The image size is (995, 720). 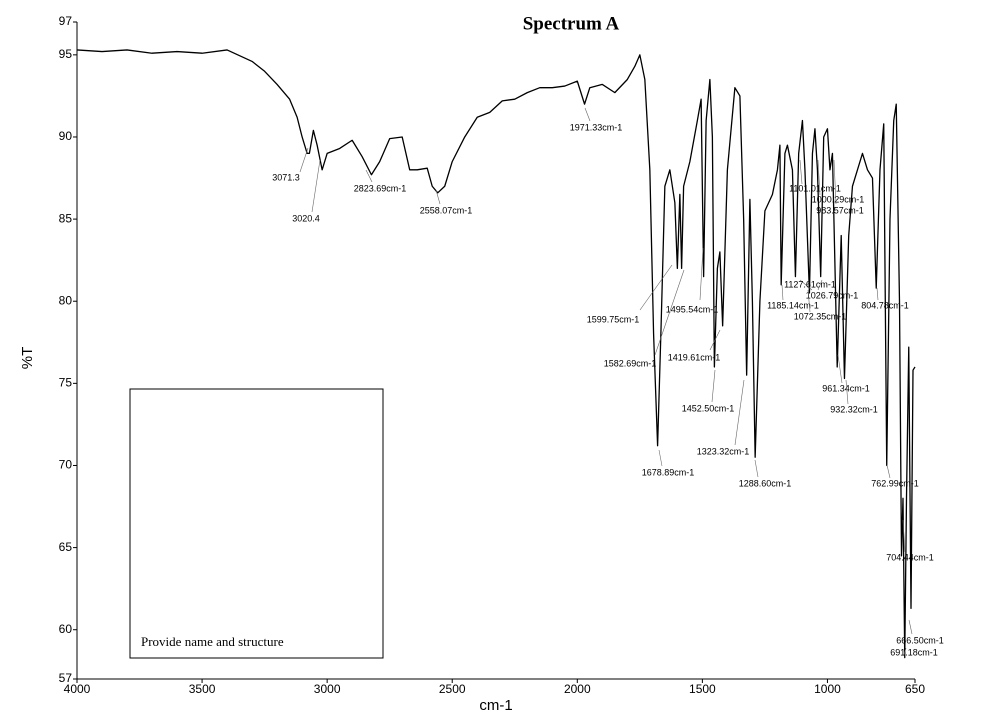 I want to click on peak-label: 961.34cm-1, so click(x=846, y=388).